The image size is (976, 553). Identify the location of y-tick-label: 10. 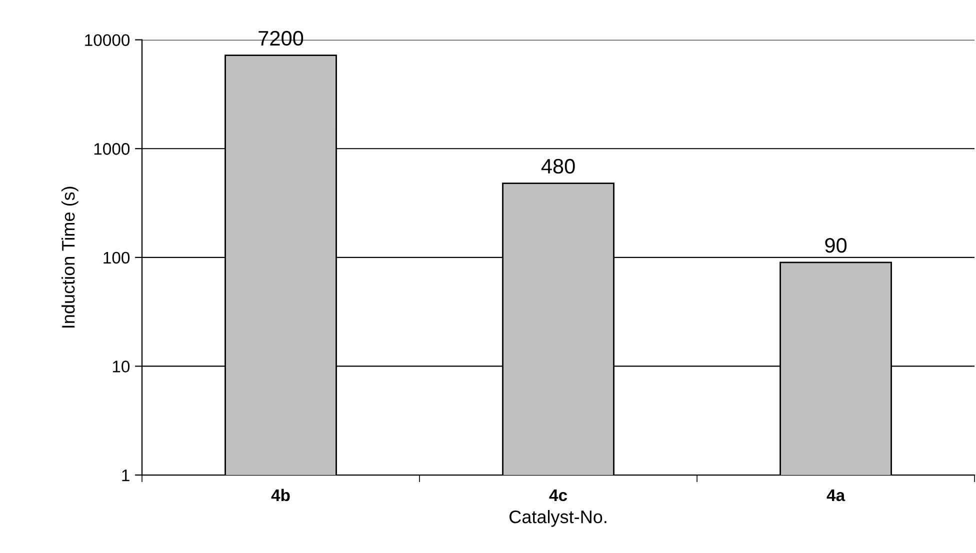
(121, 366).